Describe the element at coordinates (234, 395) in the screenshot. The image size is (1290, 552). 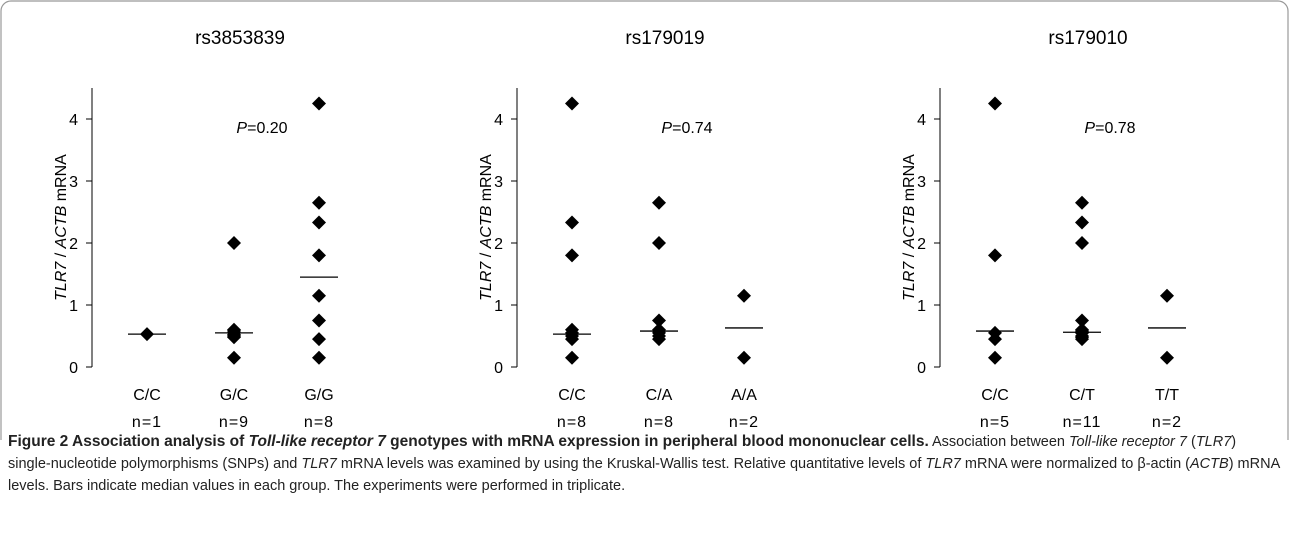
I see `x-tick-label: G/C` at that location.